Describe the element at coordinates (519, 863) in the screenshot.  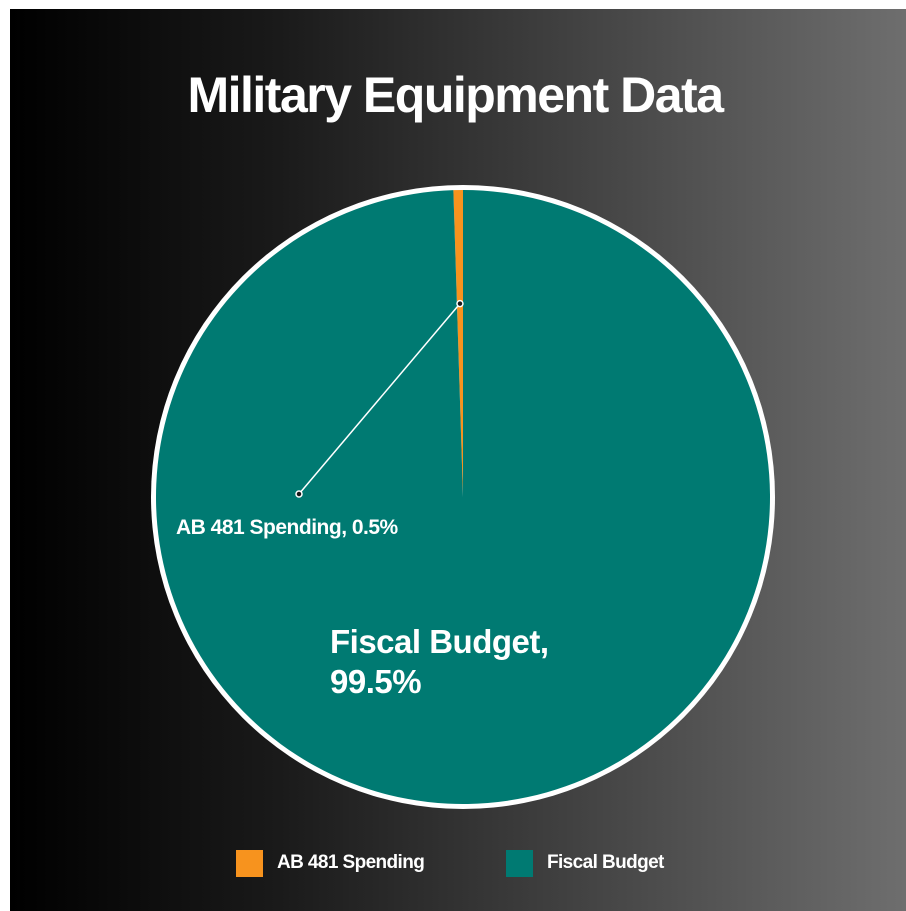
I see `legend-swatch-fiscal-budget` at that location.